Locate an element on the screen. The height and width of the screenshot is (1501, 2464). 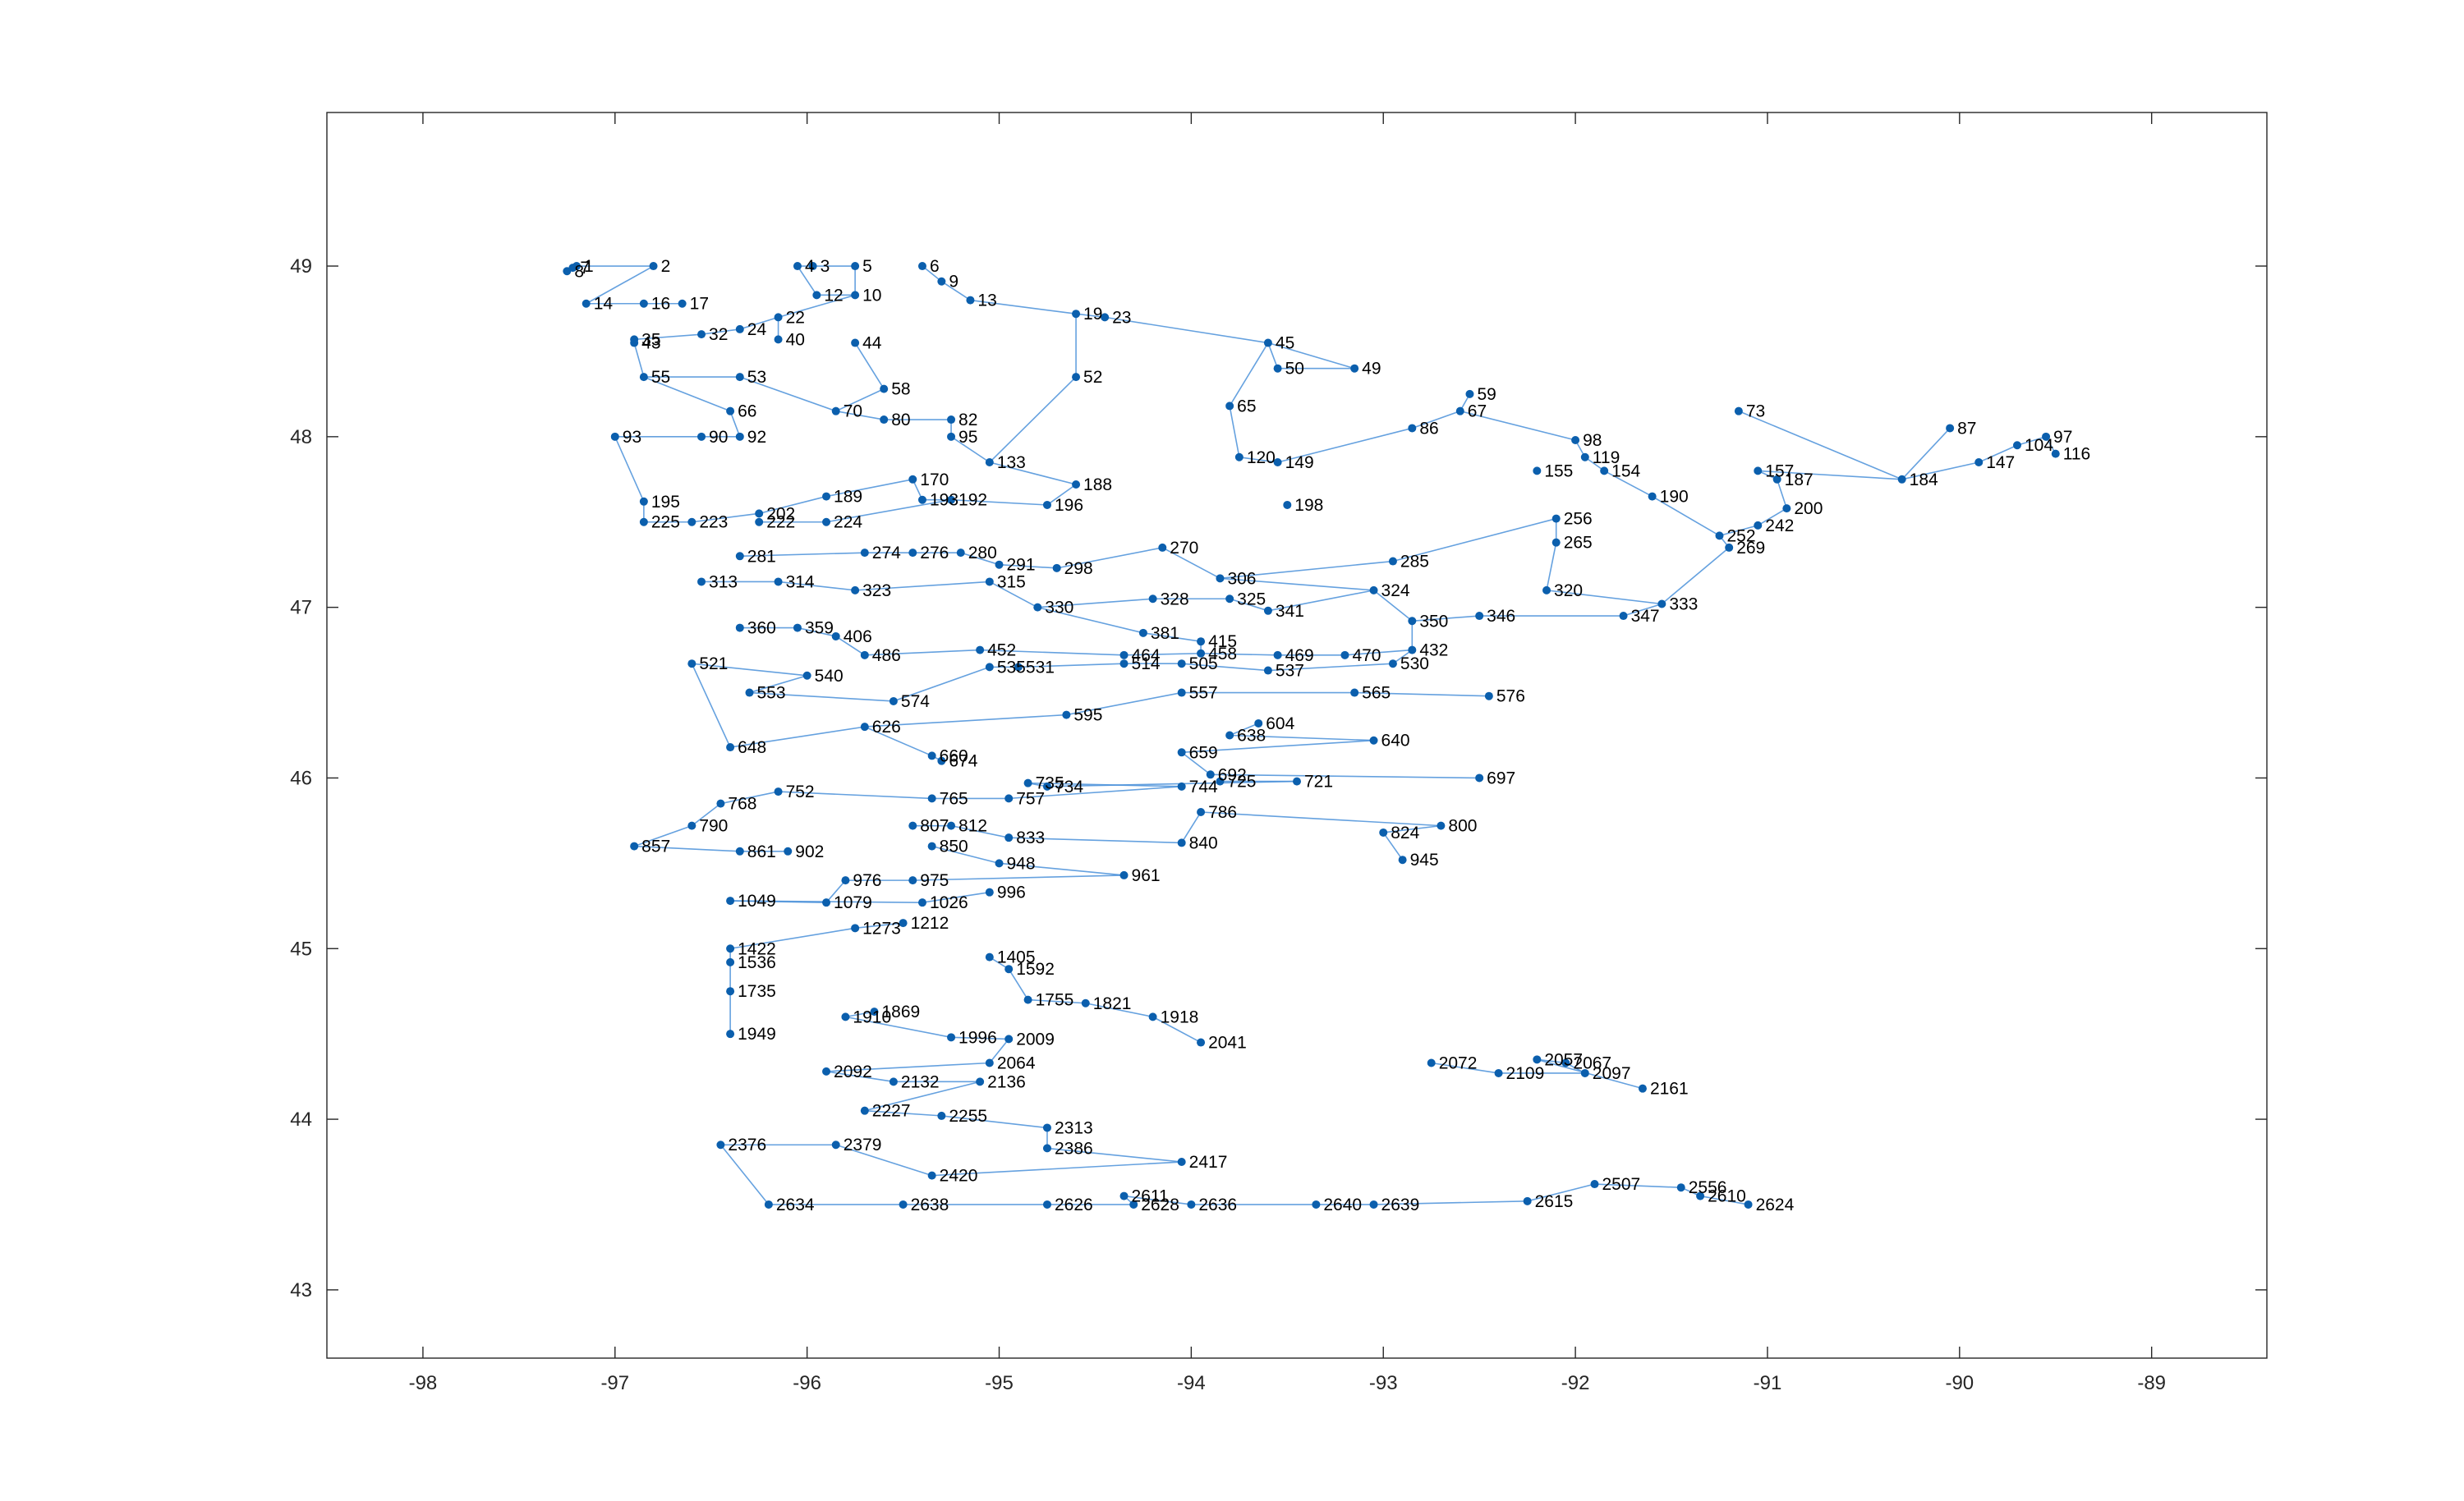
node-label-149: 149 is located at coordinates (1299, 462).